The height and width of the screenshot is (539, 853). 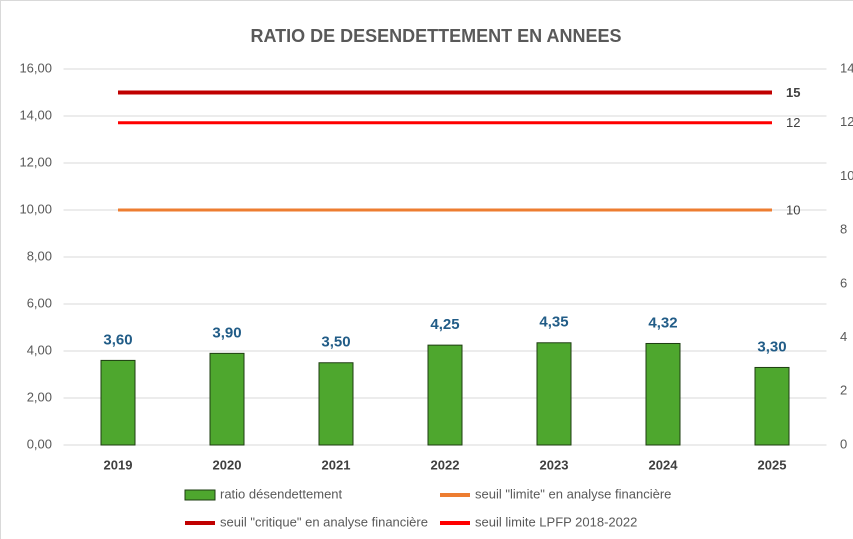 I want to click on legend-label: seuil limite LPFP 2018-2022, so click(x=556, y=521).